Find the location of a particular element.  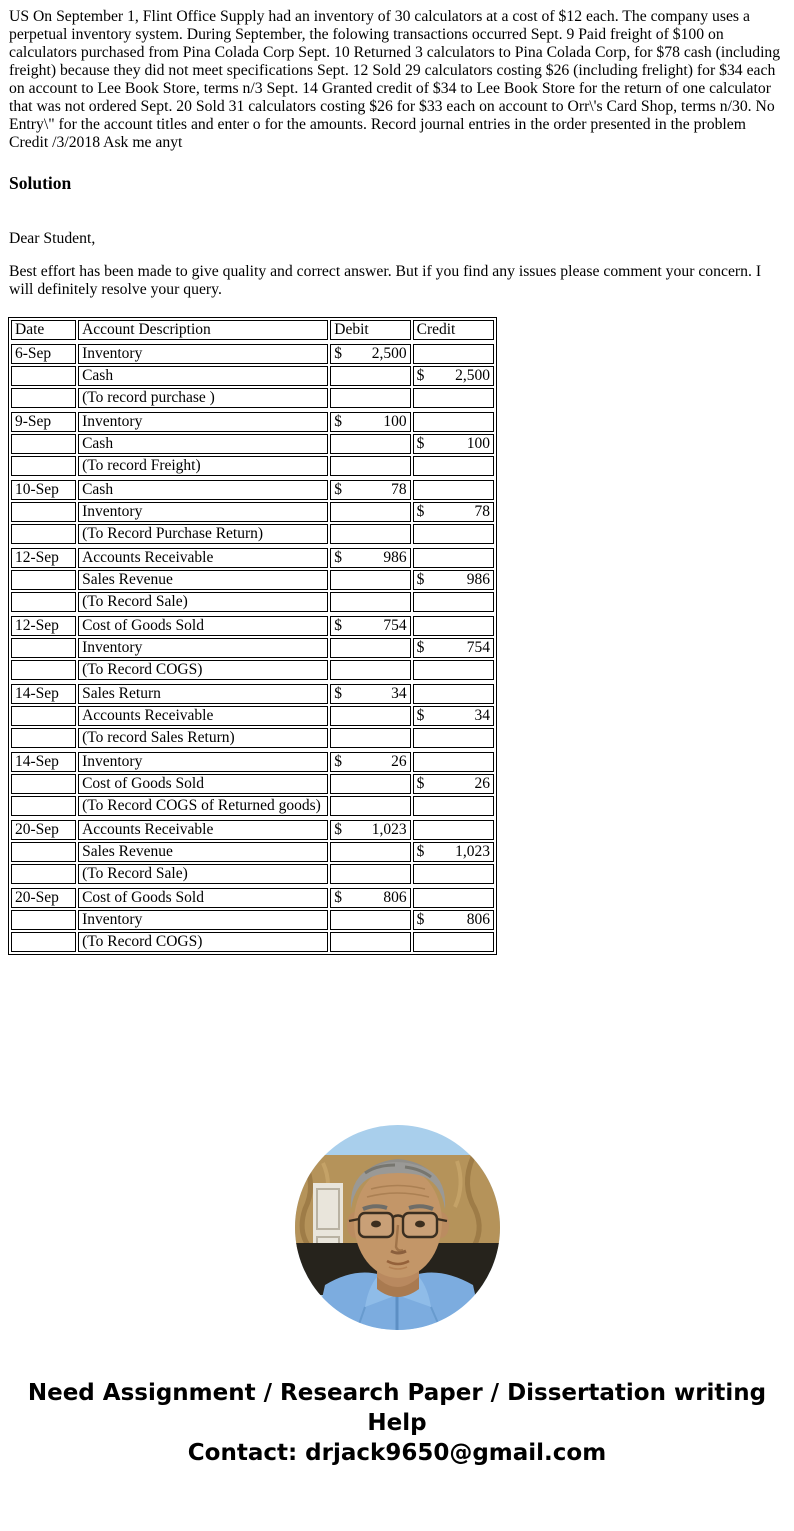

journal-account-cell: (To record Sales Return) is located at coordinates (203, 738).